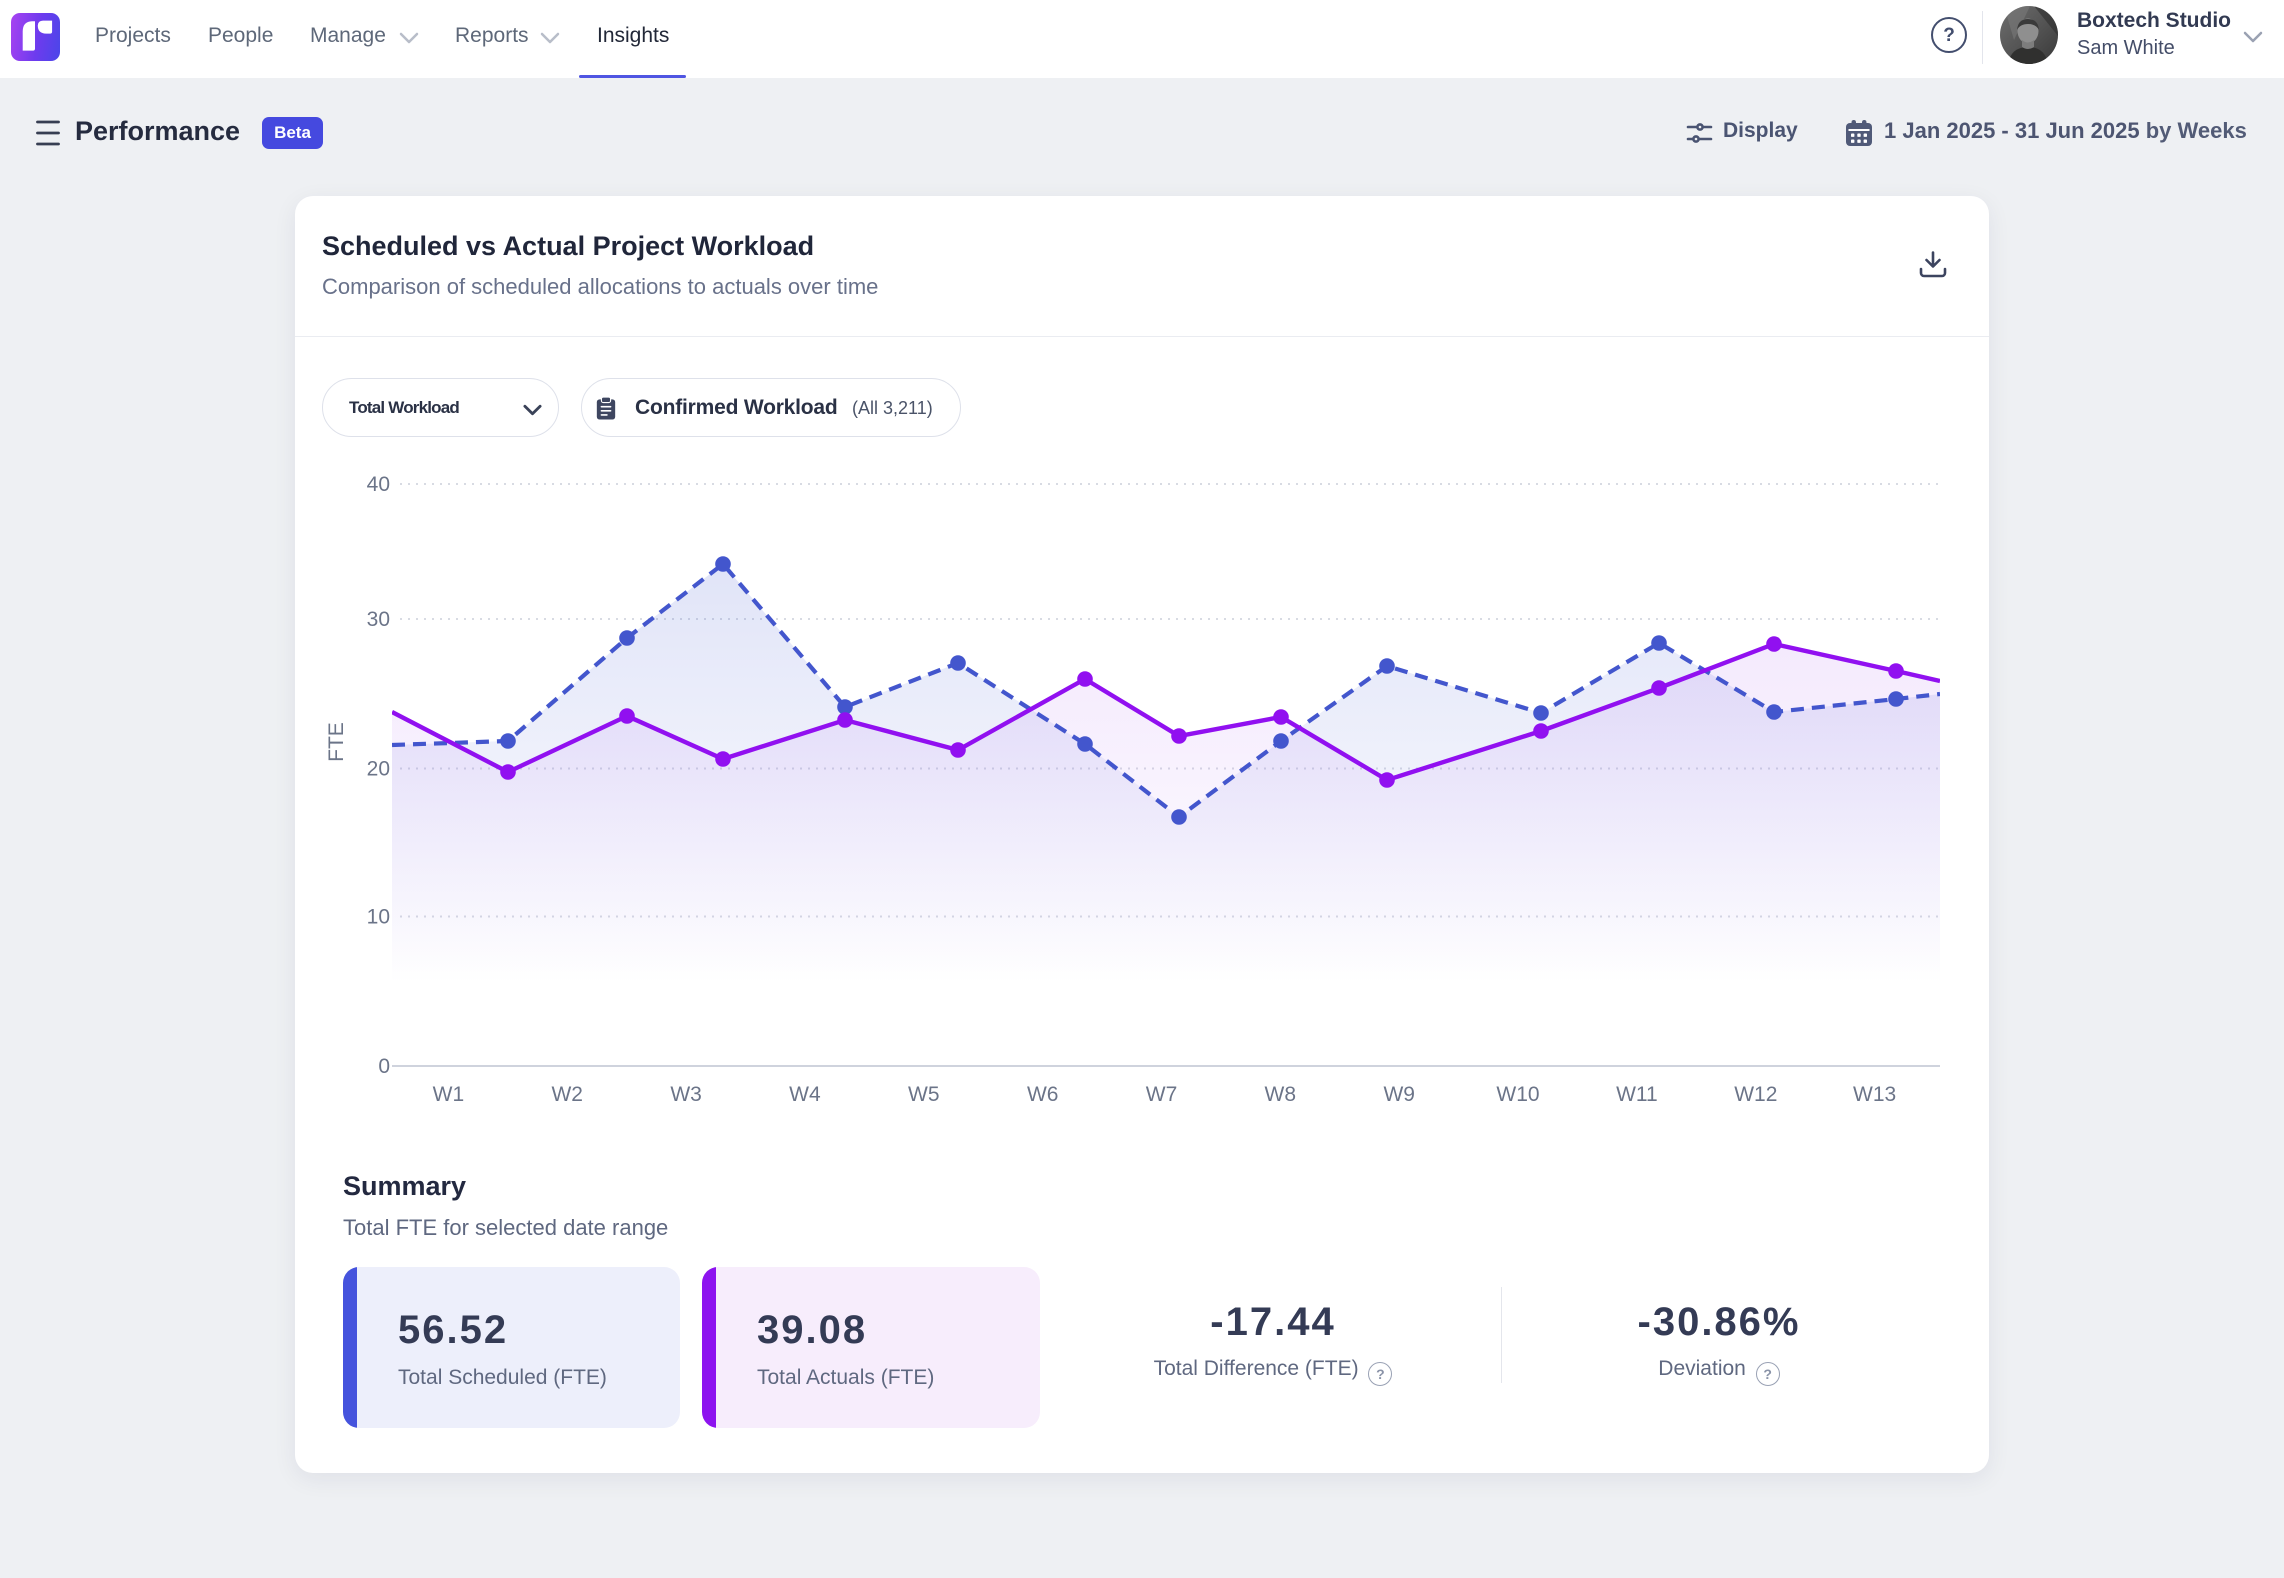 This screenshot has height=1578, width=2284. Describe the element at coordinates (1874, 1094) in the screenshot. I see `svg-text: W13` at that location.